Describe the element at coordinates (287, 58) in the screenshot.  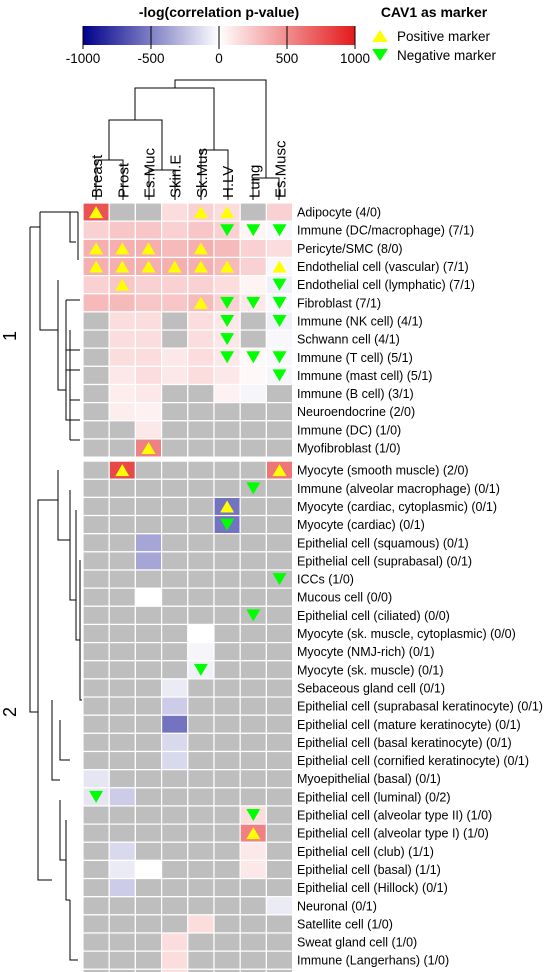
I see `colorbar-tick-label: 500` at that location.